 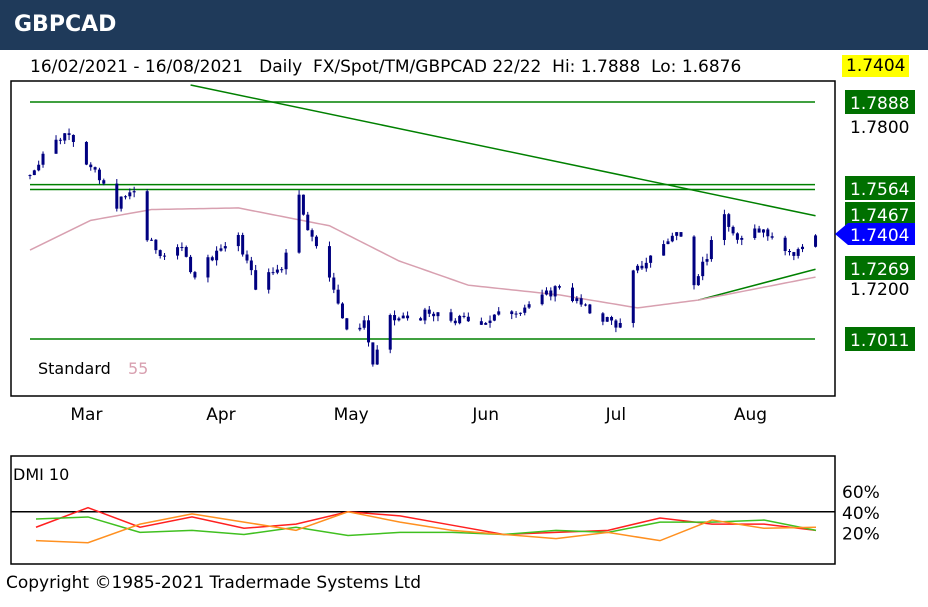 What do you see at coordinates (136, 67) in the screenshot?
I see `date-range: 16/02/2021 - 16/08/2021` at bounding box center [136, 67].